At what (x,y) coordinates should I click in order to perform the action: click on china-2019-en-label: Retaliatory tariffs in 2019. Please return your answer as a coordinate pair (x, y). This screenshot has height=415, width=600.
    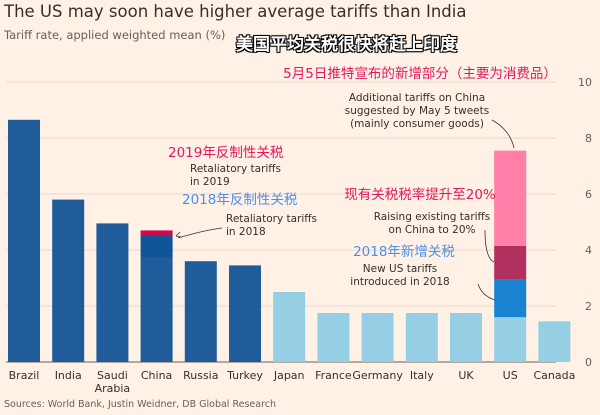
    Looking at the image, I should click on (235, 175).